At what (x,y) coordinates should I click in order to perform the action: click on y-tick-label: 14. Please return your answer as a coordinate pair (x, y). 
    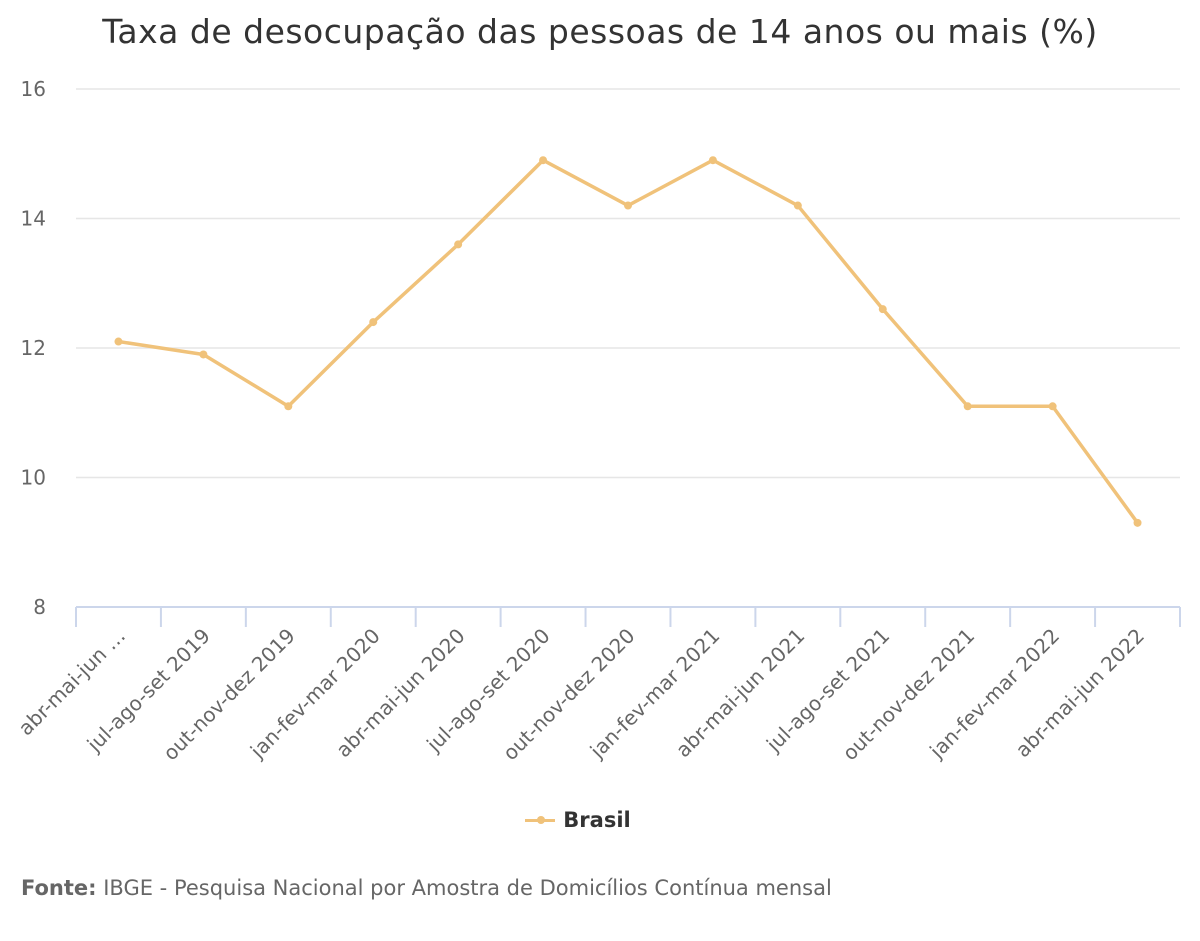
    Looking at the image, I should click on (33, 219).